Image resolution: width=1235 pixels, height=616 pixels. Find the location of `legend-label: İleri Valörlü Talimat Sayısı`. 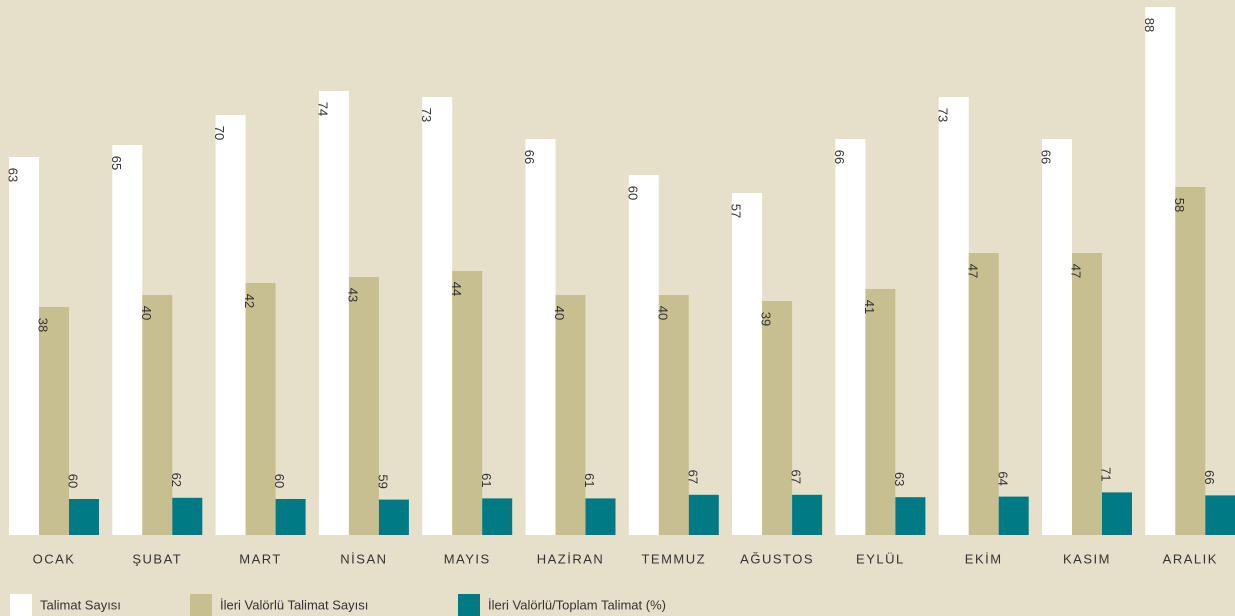

legend-label: İleri Valörlü Talimat Sayısı is located at coordinates (294, 604).